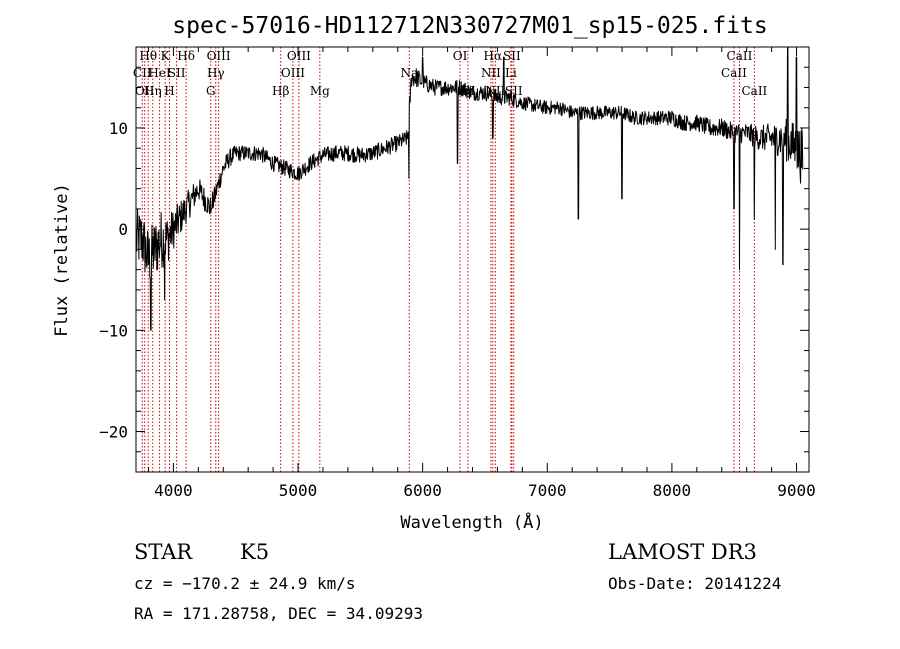  What do you see at coordinates (320, 91) in the screenshot?
I see `line-marker-label: Mg` at bounding box center [320, 91].